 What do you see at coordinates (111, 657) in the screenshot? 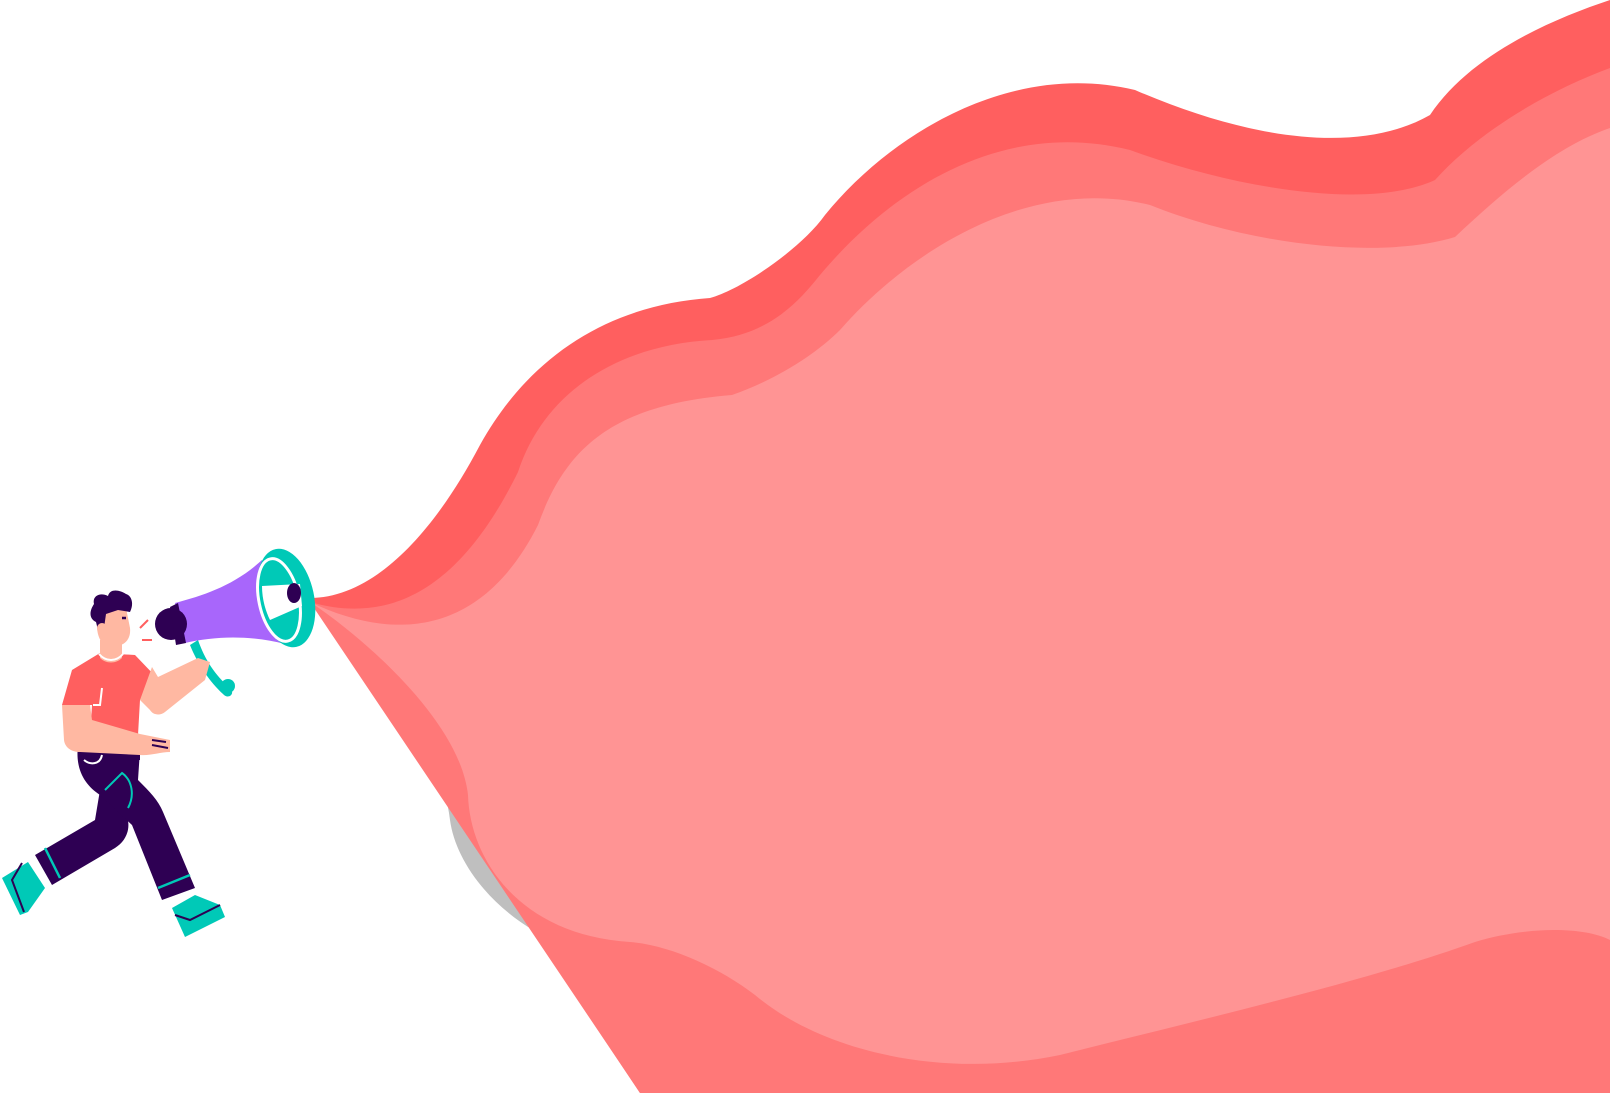
I see `collar` at bounding box center [111, 657].